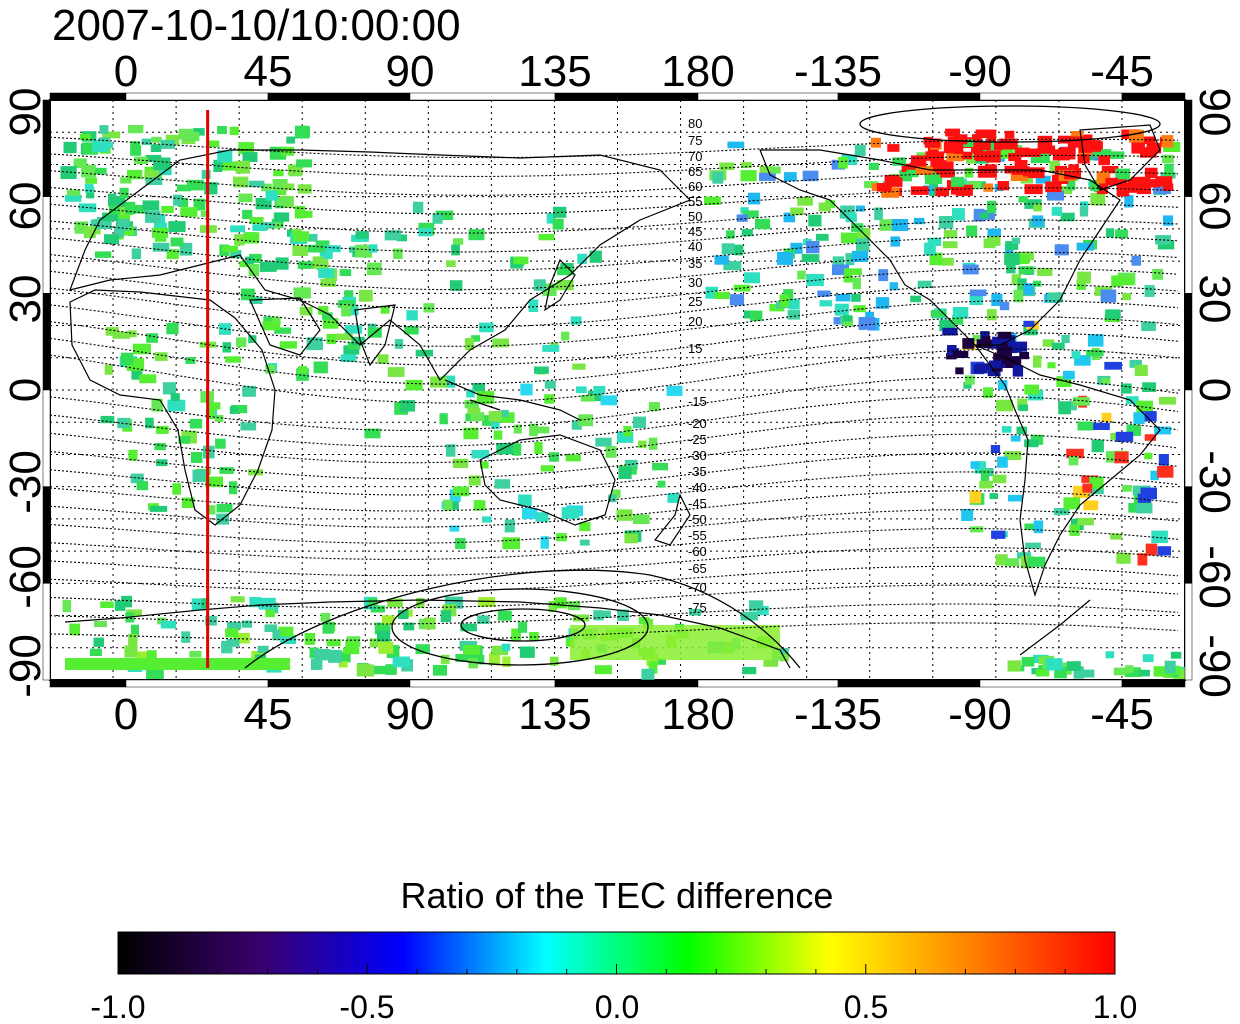 This screenshot has height=1024, width=1240. Describe the element at coordinates (695, 321) in the screenshot. I see `contour-label: 20` at that location.